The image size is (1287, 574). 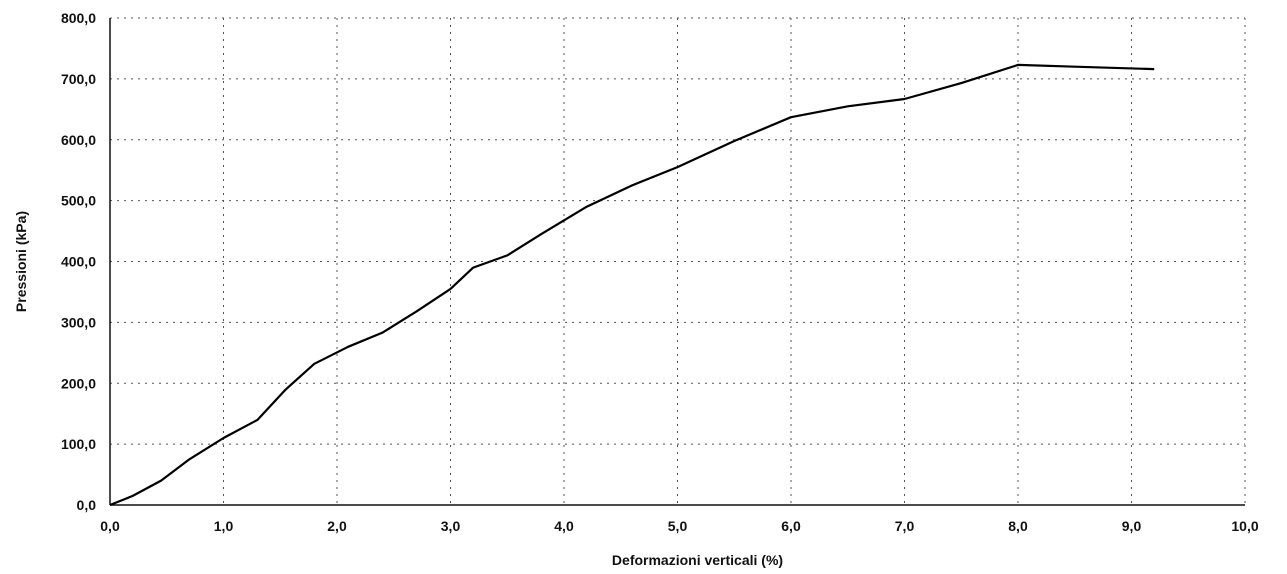 I want to click on y-tick-label: 0,0, so click(x=87, y=505).